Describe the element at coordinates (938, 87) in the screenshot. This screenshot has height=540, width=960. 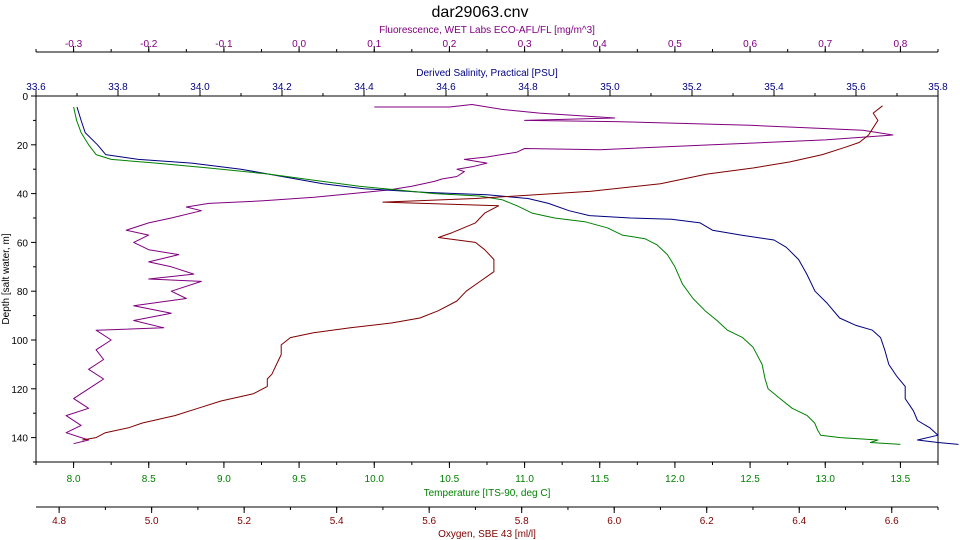
I see `x-tick-label-sal: 35.8` at that location.